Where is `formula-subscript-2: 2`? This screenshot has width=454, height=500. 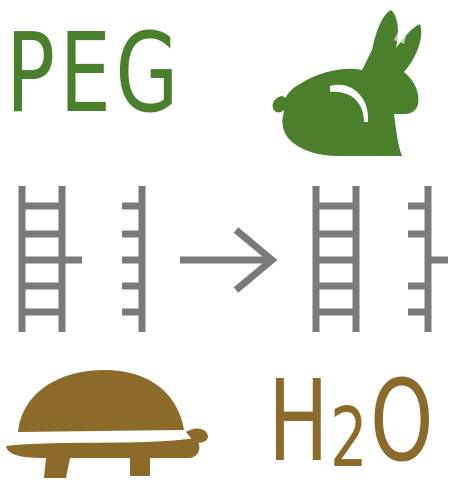 formula-subscript-2: 2 is located at coordinates (349, 438).